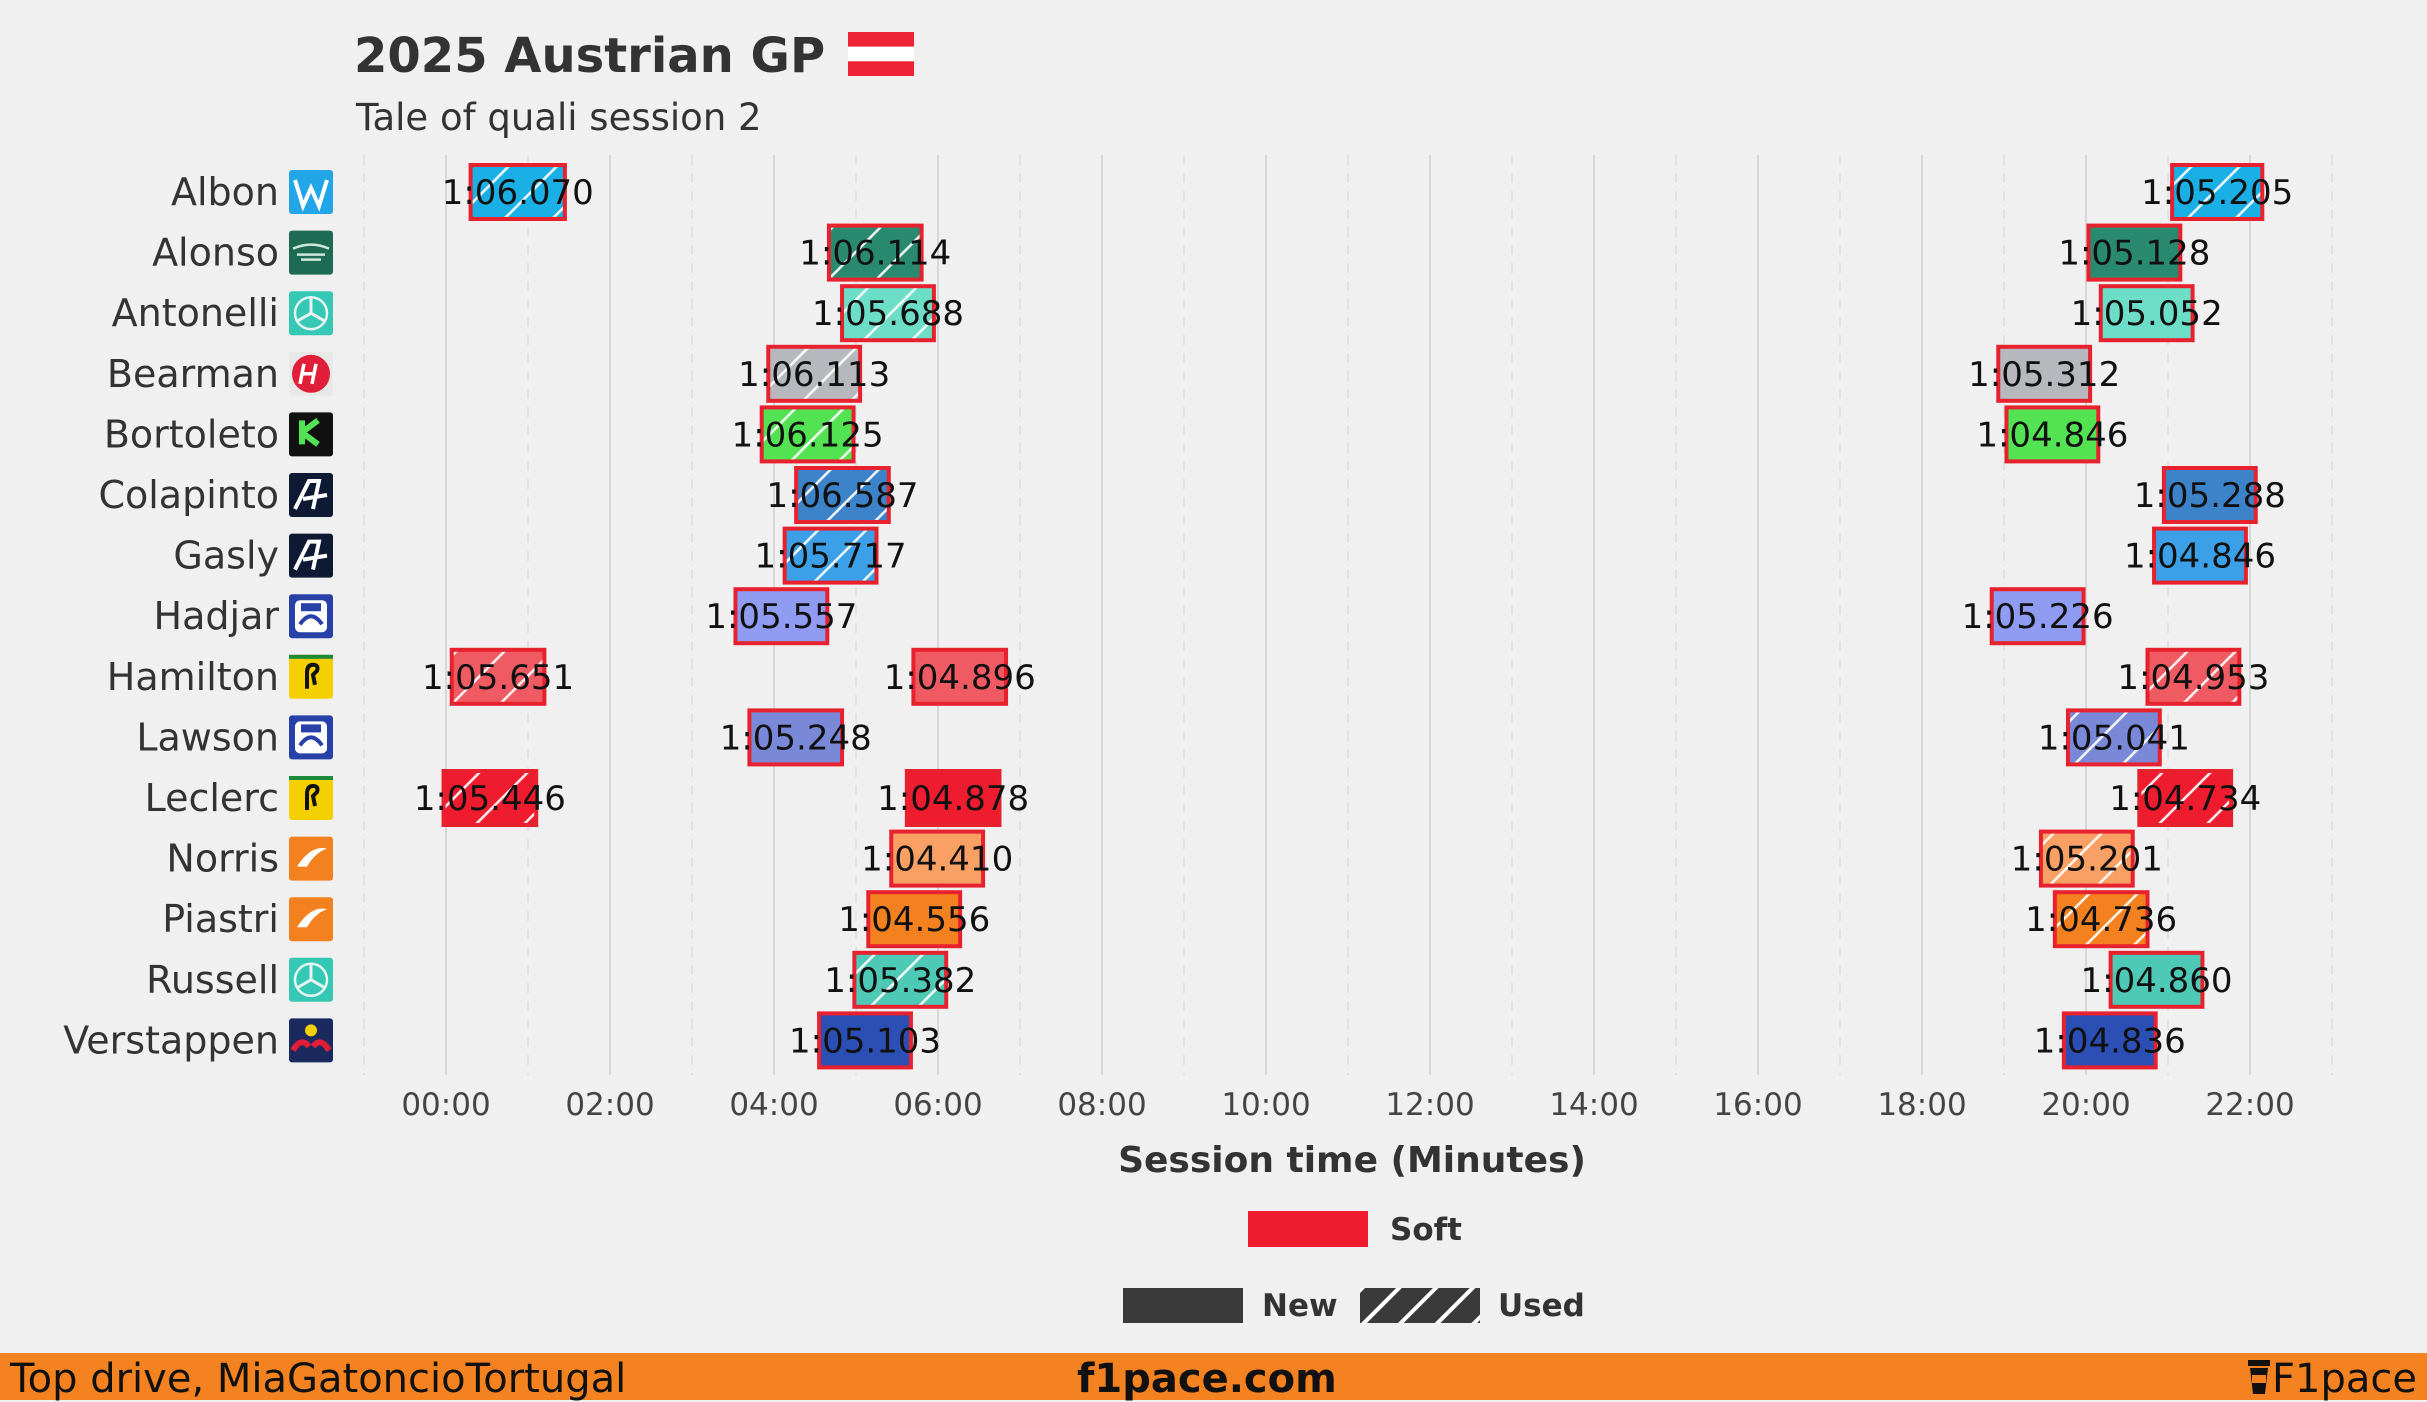 The width and height of the screenshot is (2427, 1402). Describe the element at coordinates (311, 192) in the screenshot. I see `williams-icon` at that location.